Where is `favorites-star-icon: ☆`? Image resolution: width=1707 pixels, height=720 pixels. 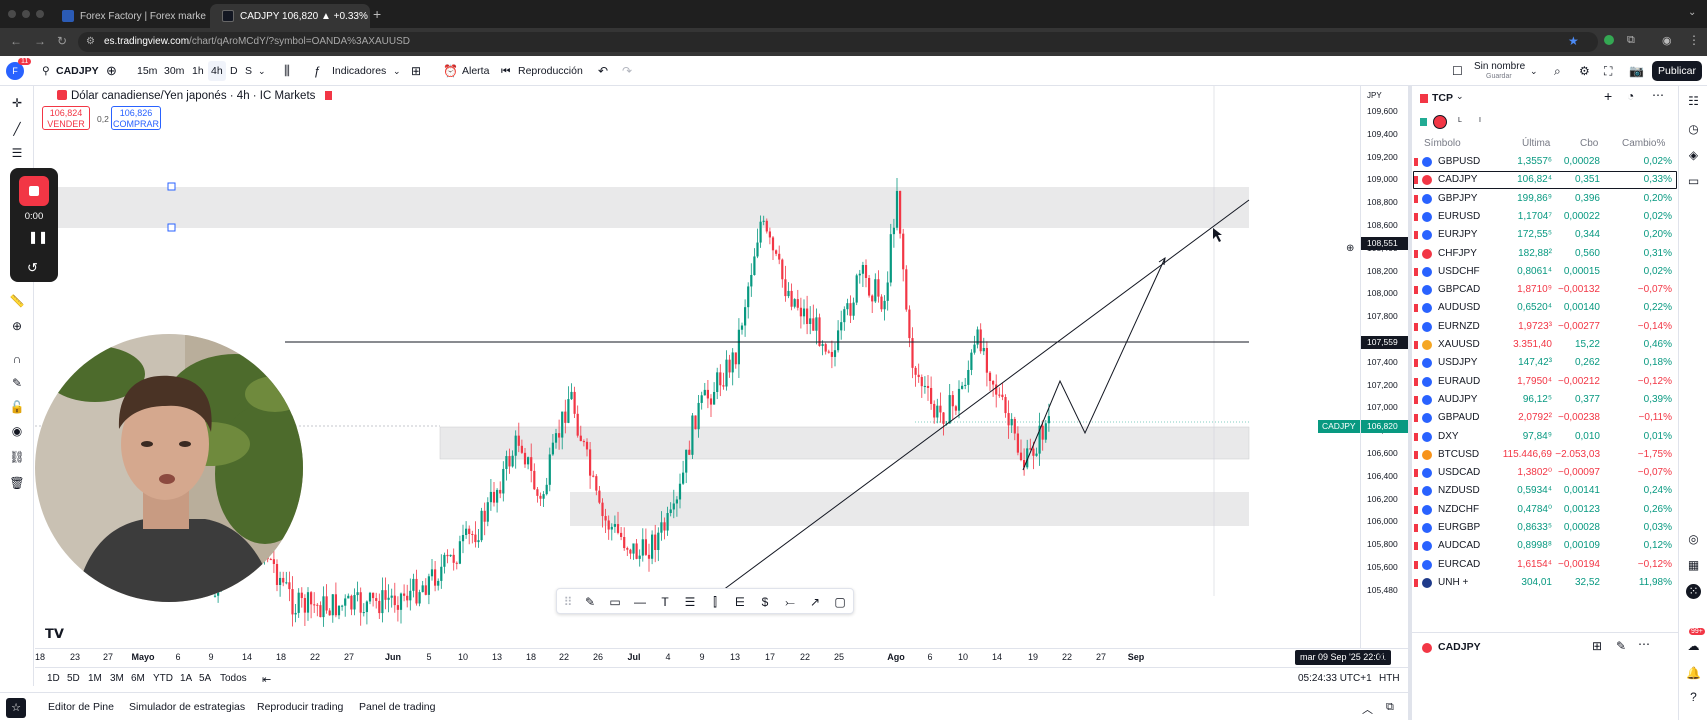
favorites-star-icon: ☆ is located at coordinates (16, 708).